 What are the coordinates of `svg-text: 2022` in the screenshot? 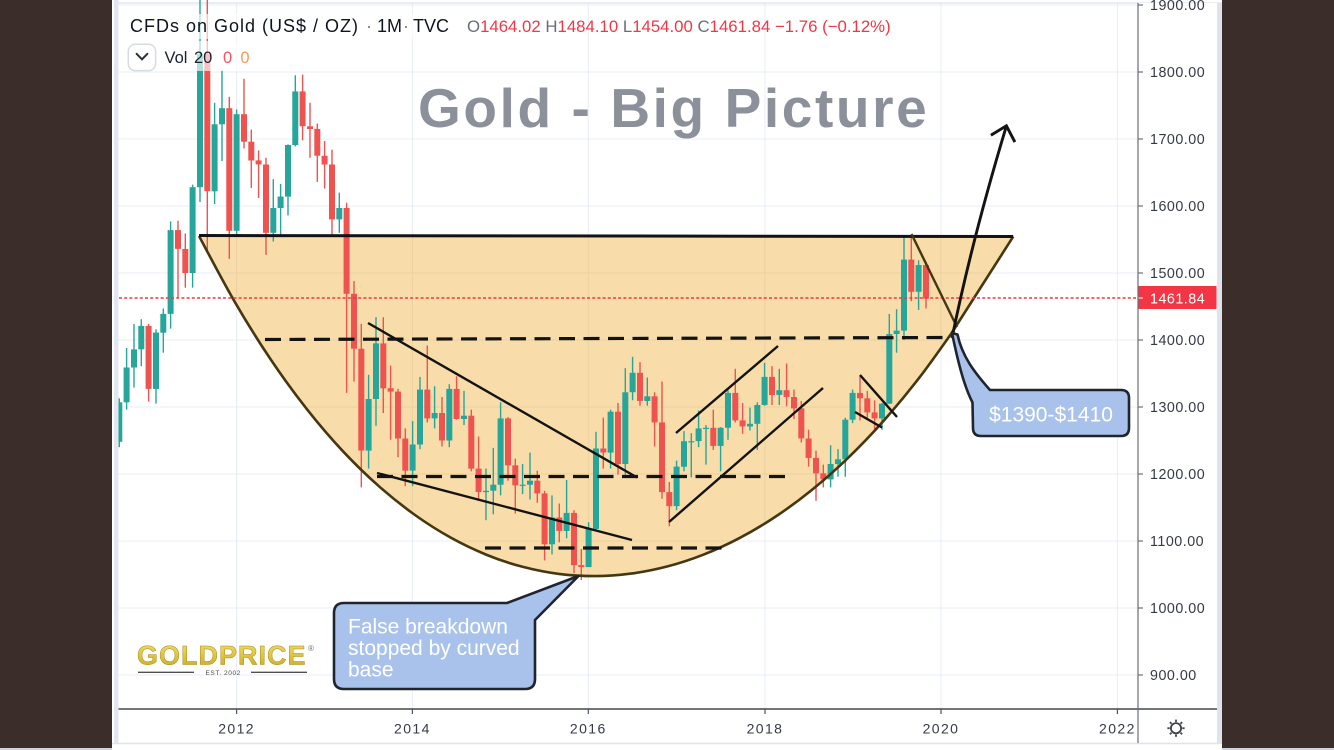 It's located at (1117, 729).